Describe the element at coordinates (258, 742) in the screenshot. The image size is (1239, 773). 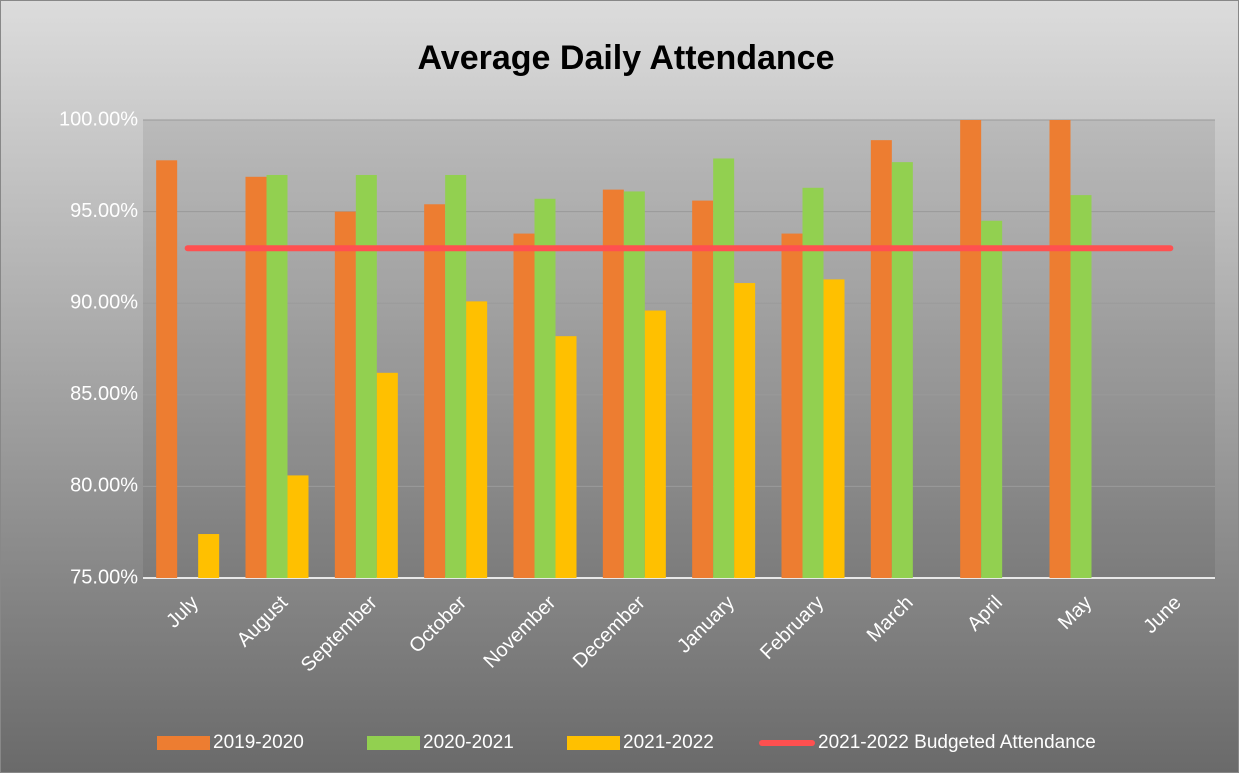
I see `legend-label: 2019-2020` at that location.